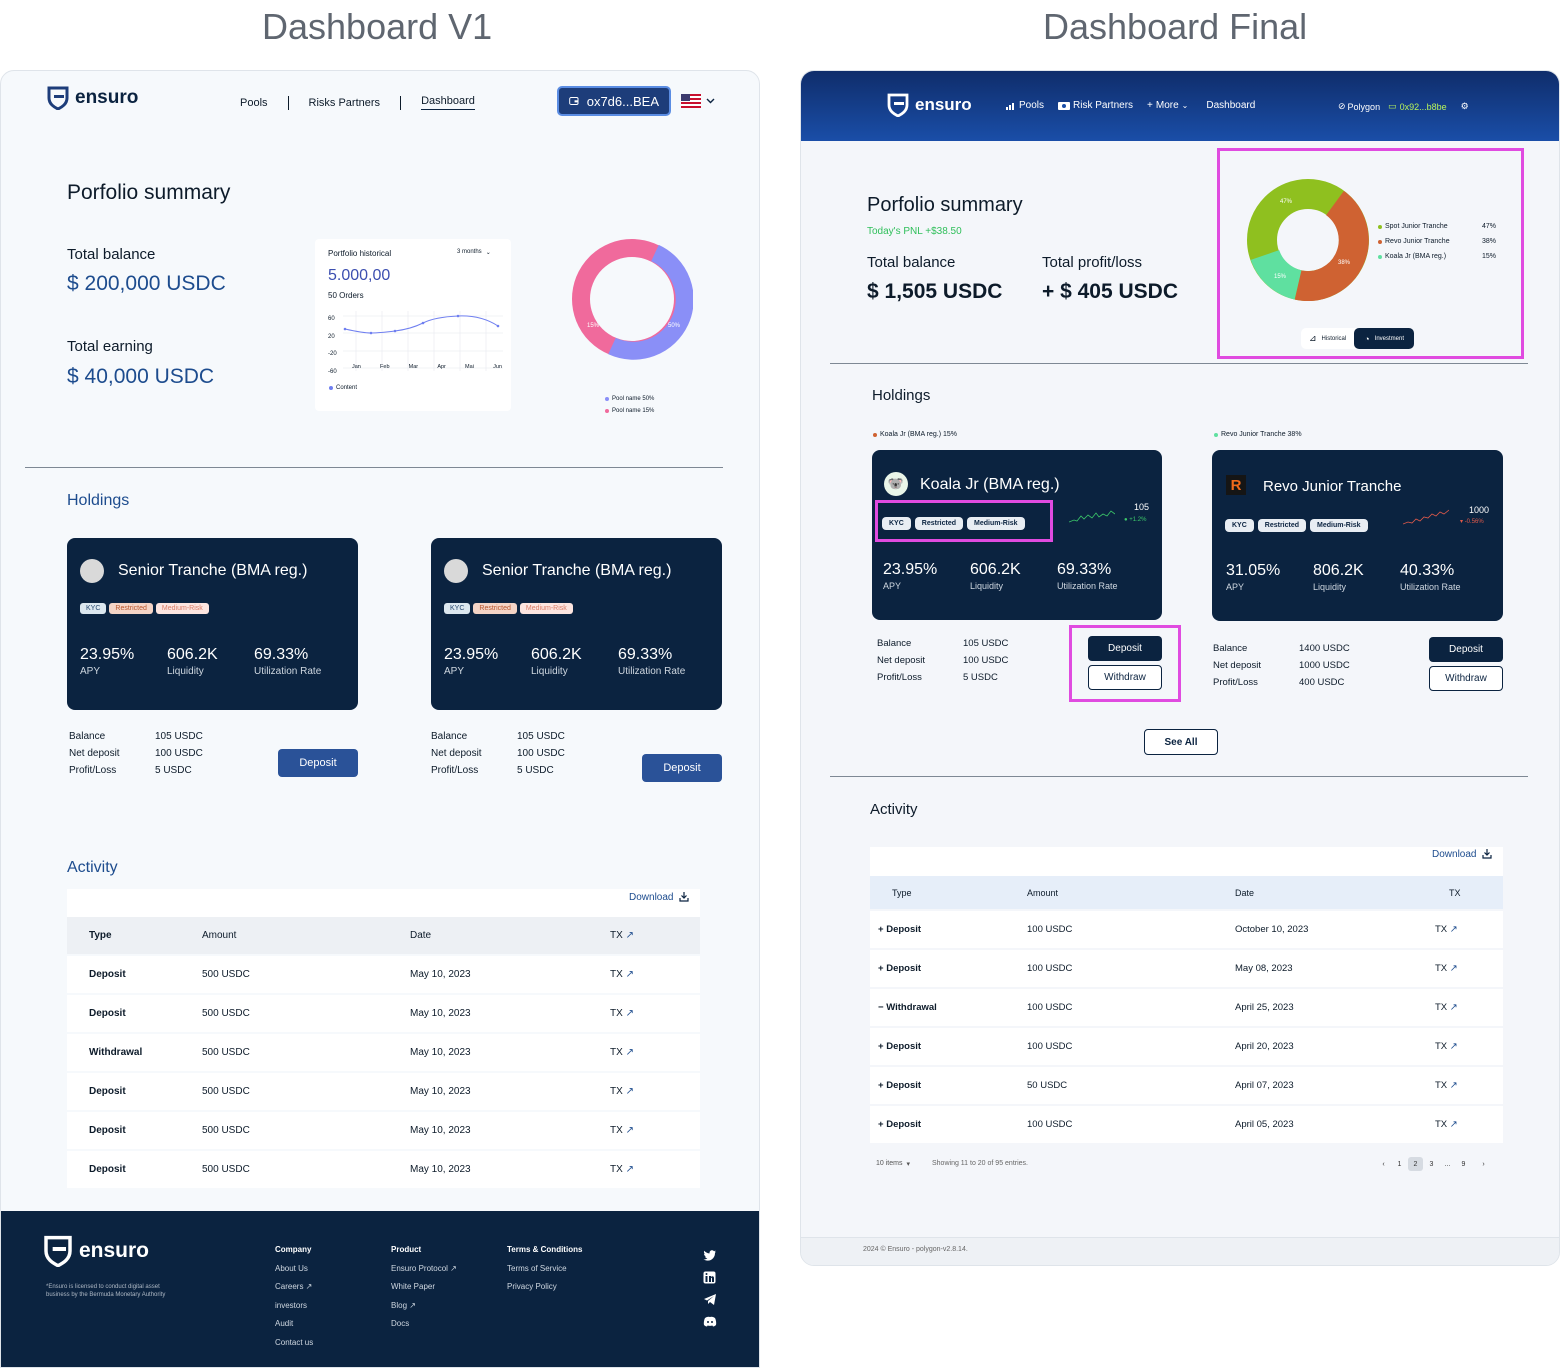 The width and height of the screenshot is (1562, 1368). Describe the element at coordinates (413, 1286) in the screenshot. I see `footer-link: White Paper` at that location.